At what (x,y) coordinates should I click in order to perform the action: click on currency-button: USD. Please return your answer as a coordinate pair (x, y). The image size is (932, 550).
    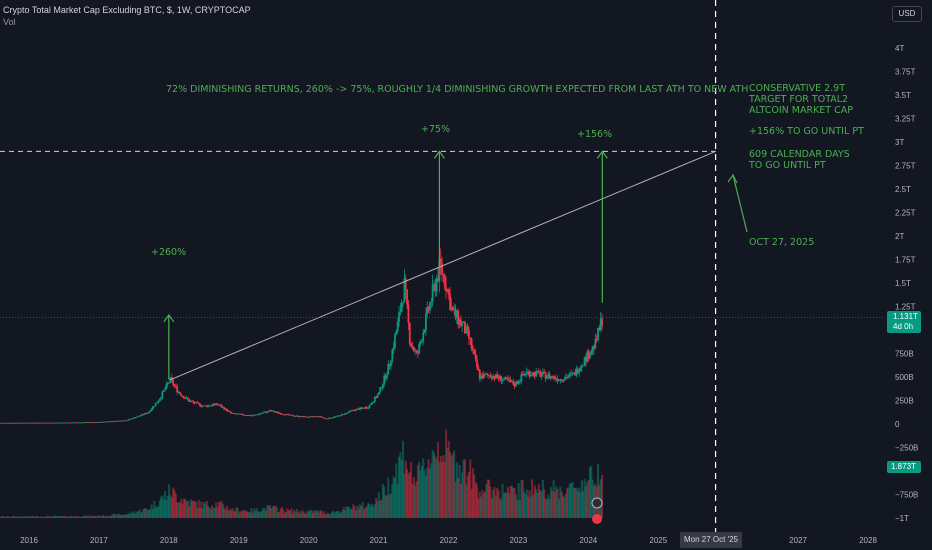
    Looking at the image, I should click on (907, 14).